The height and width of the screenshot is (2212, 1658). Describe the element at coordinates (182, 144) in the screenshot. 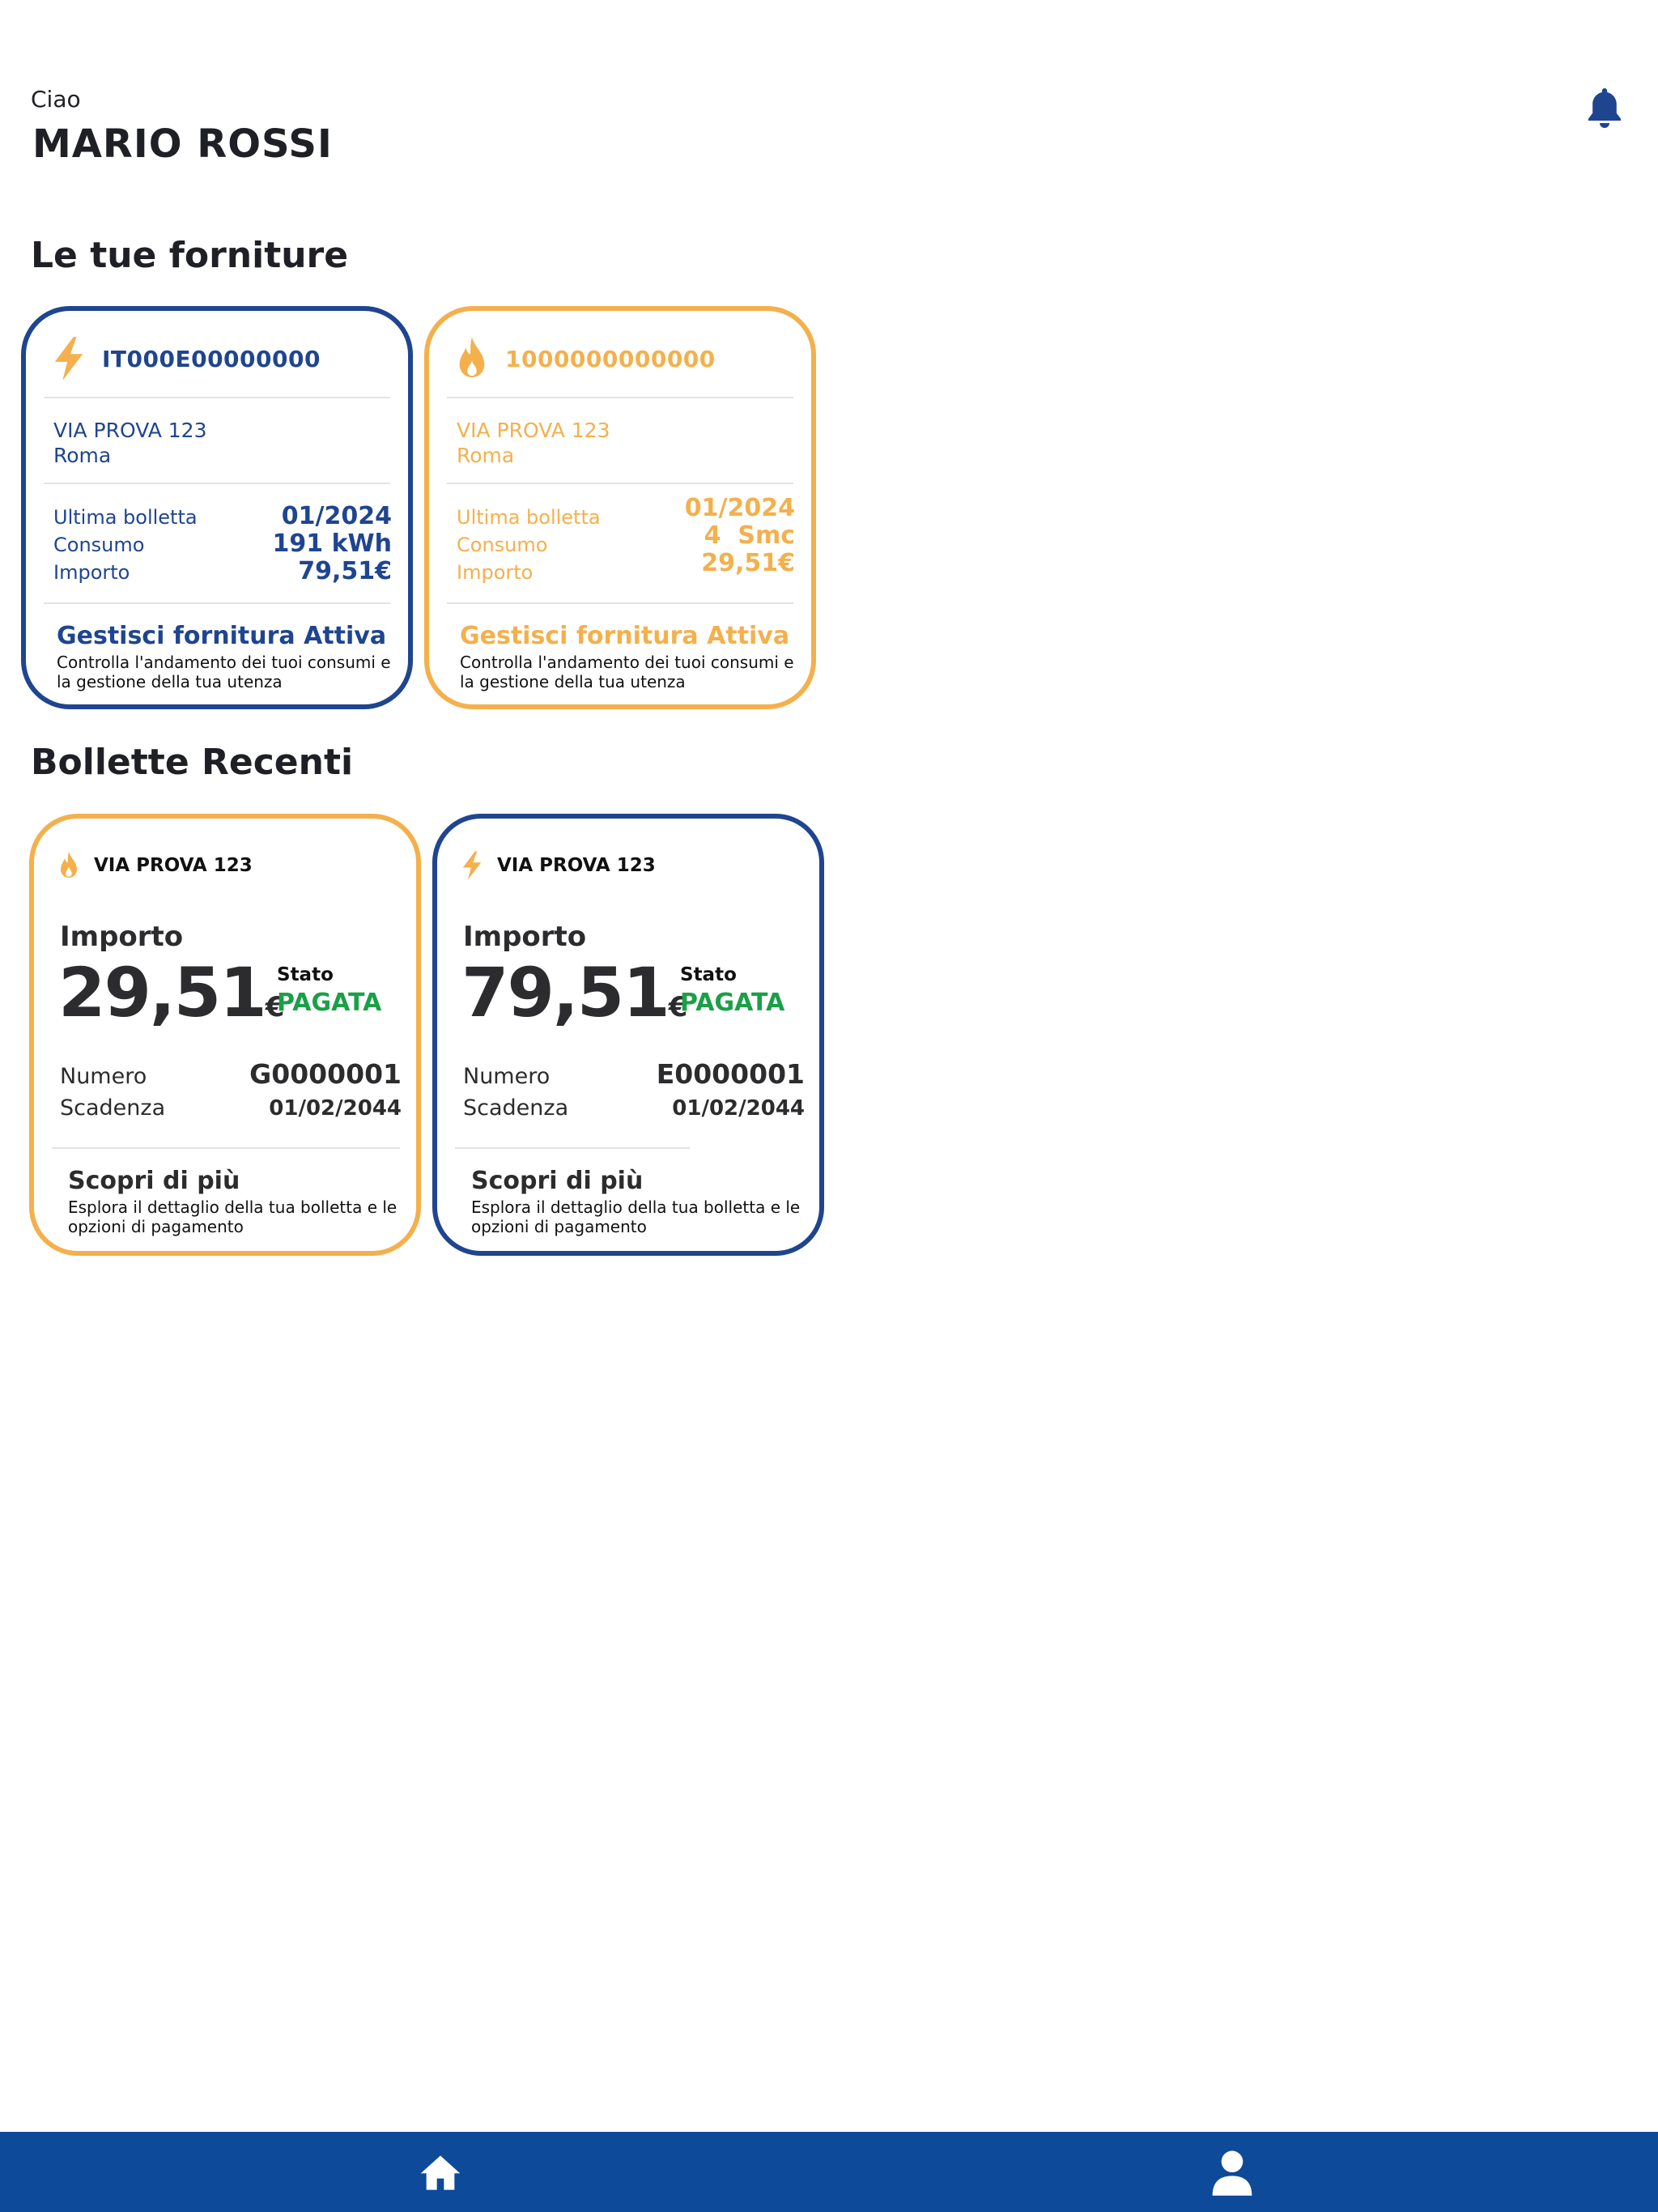

I see `user-name: MARIO ROSSI` at that location.